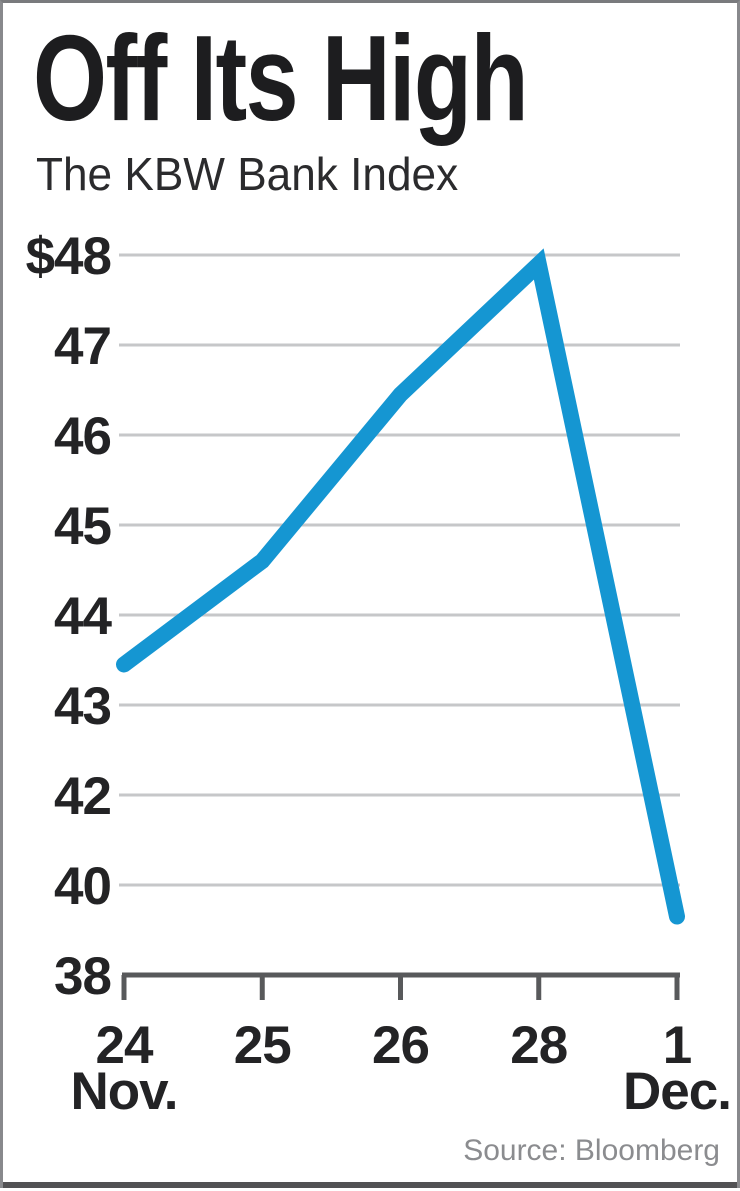 The width and height of the screenshot is (740, 1191). What do you see at coordinates (124, 1091) in the screenshot?
I see `x-axis-month-label: Nov.` at bounding box center [124, 1091].